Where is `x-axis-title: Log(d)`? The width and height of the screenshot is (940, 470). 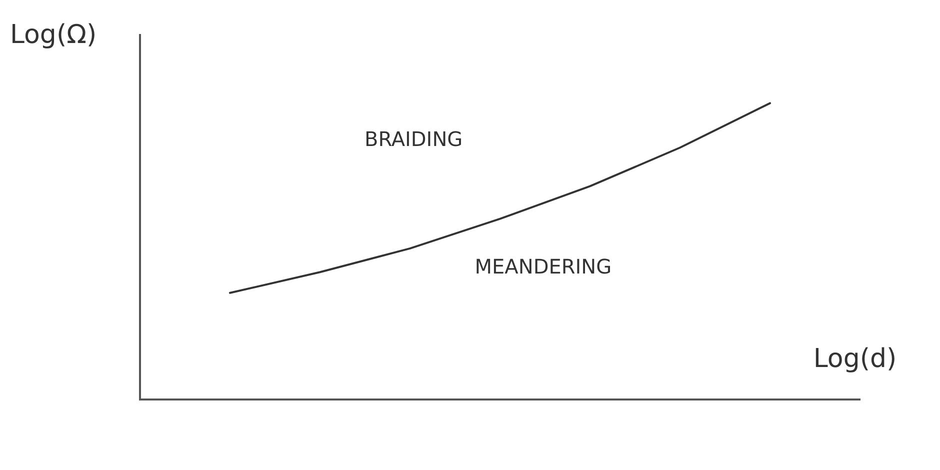
x-axis-title: Log(d) is located at coordinates (855, 359).